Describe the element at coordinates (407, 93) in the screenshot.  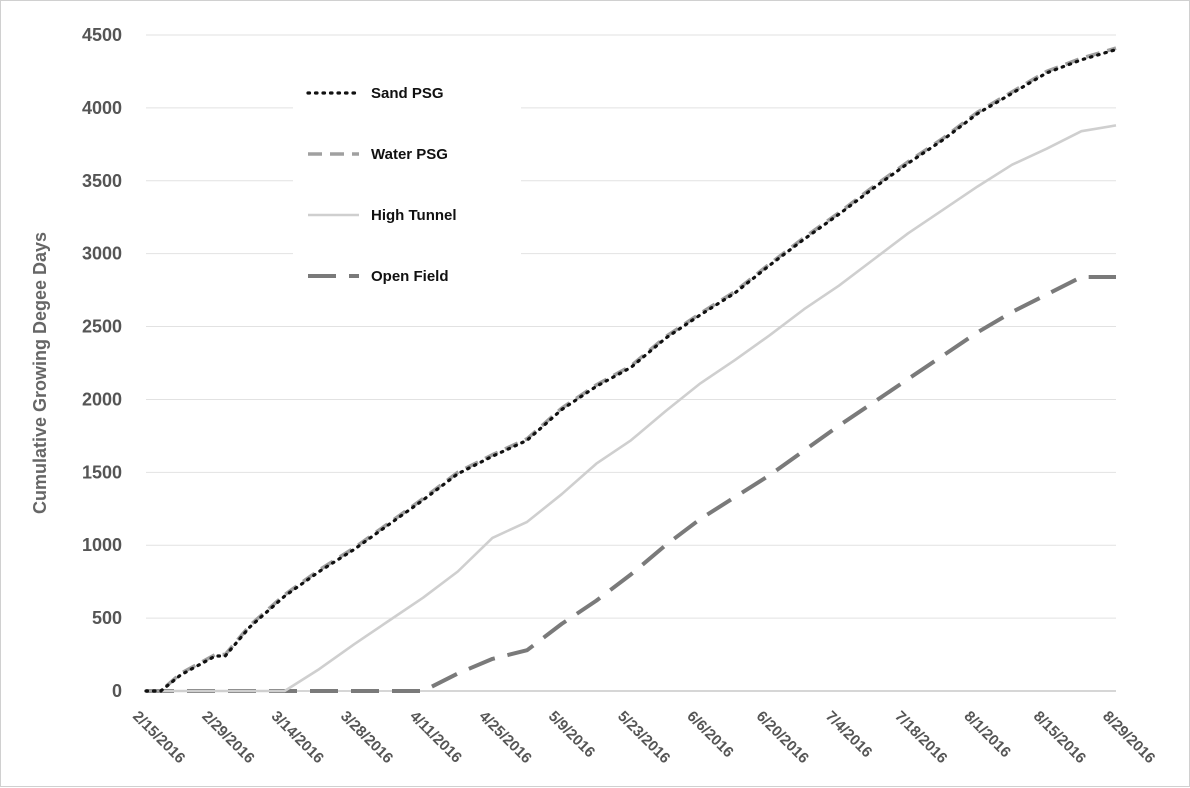
I see `legend-label: Sand PSG` at that location.